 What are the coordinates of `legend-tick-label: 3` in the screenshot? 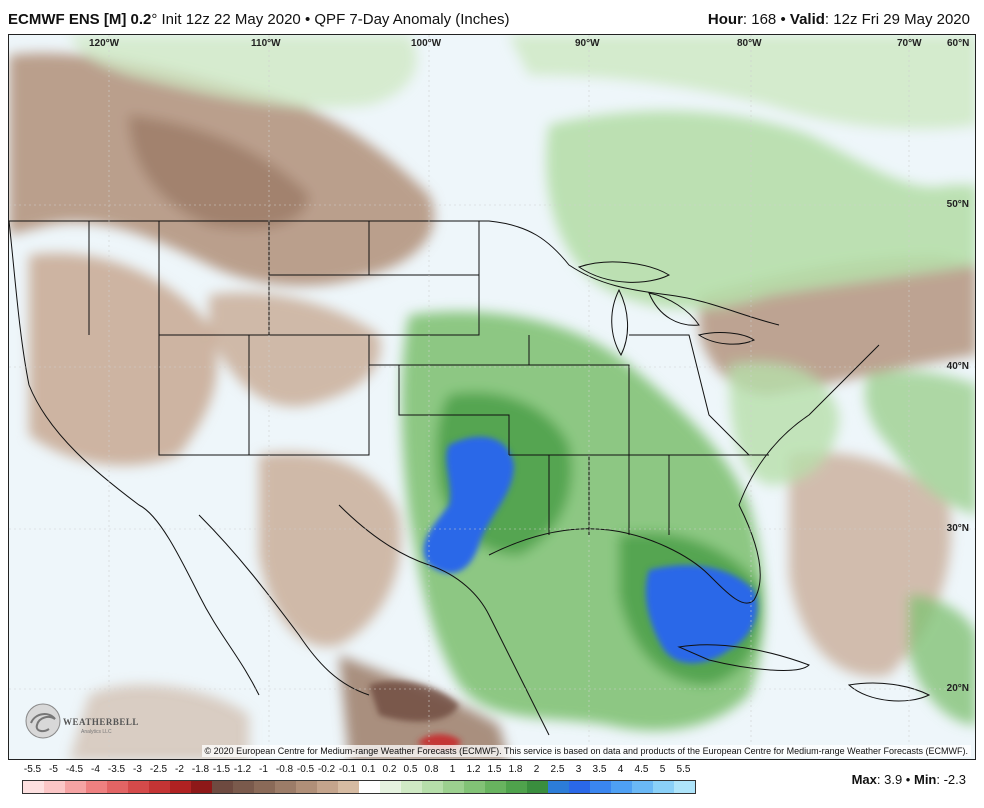 It's located at (578, 769).